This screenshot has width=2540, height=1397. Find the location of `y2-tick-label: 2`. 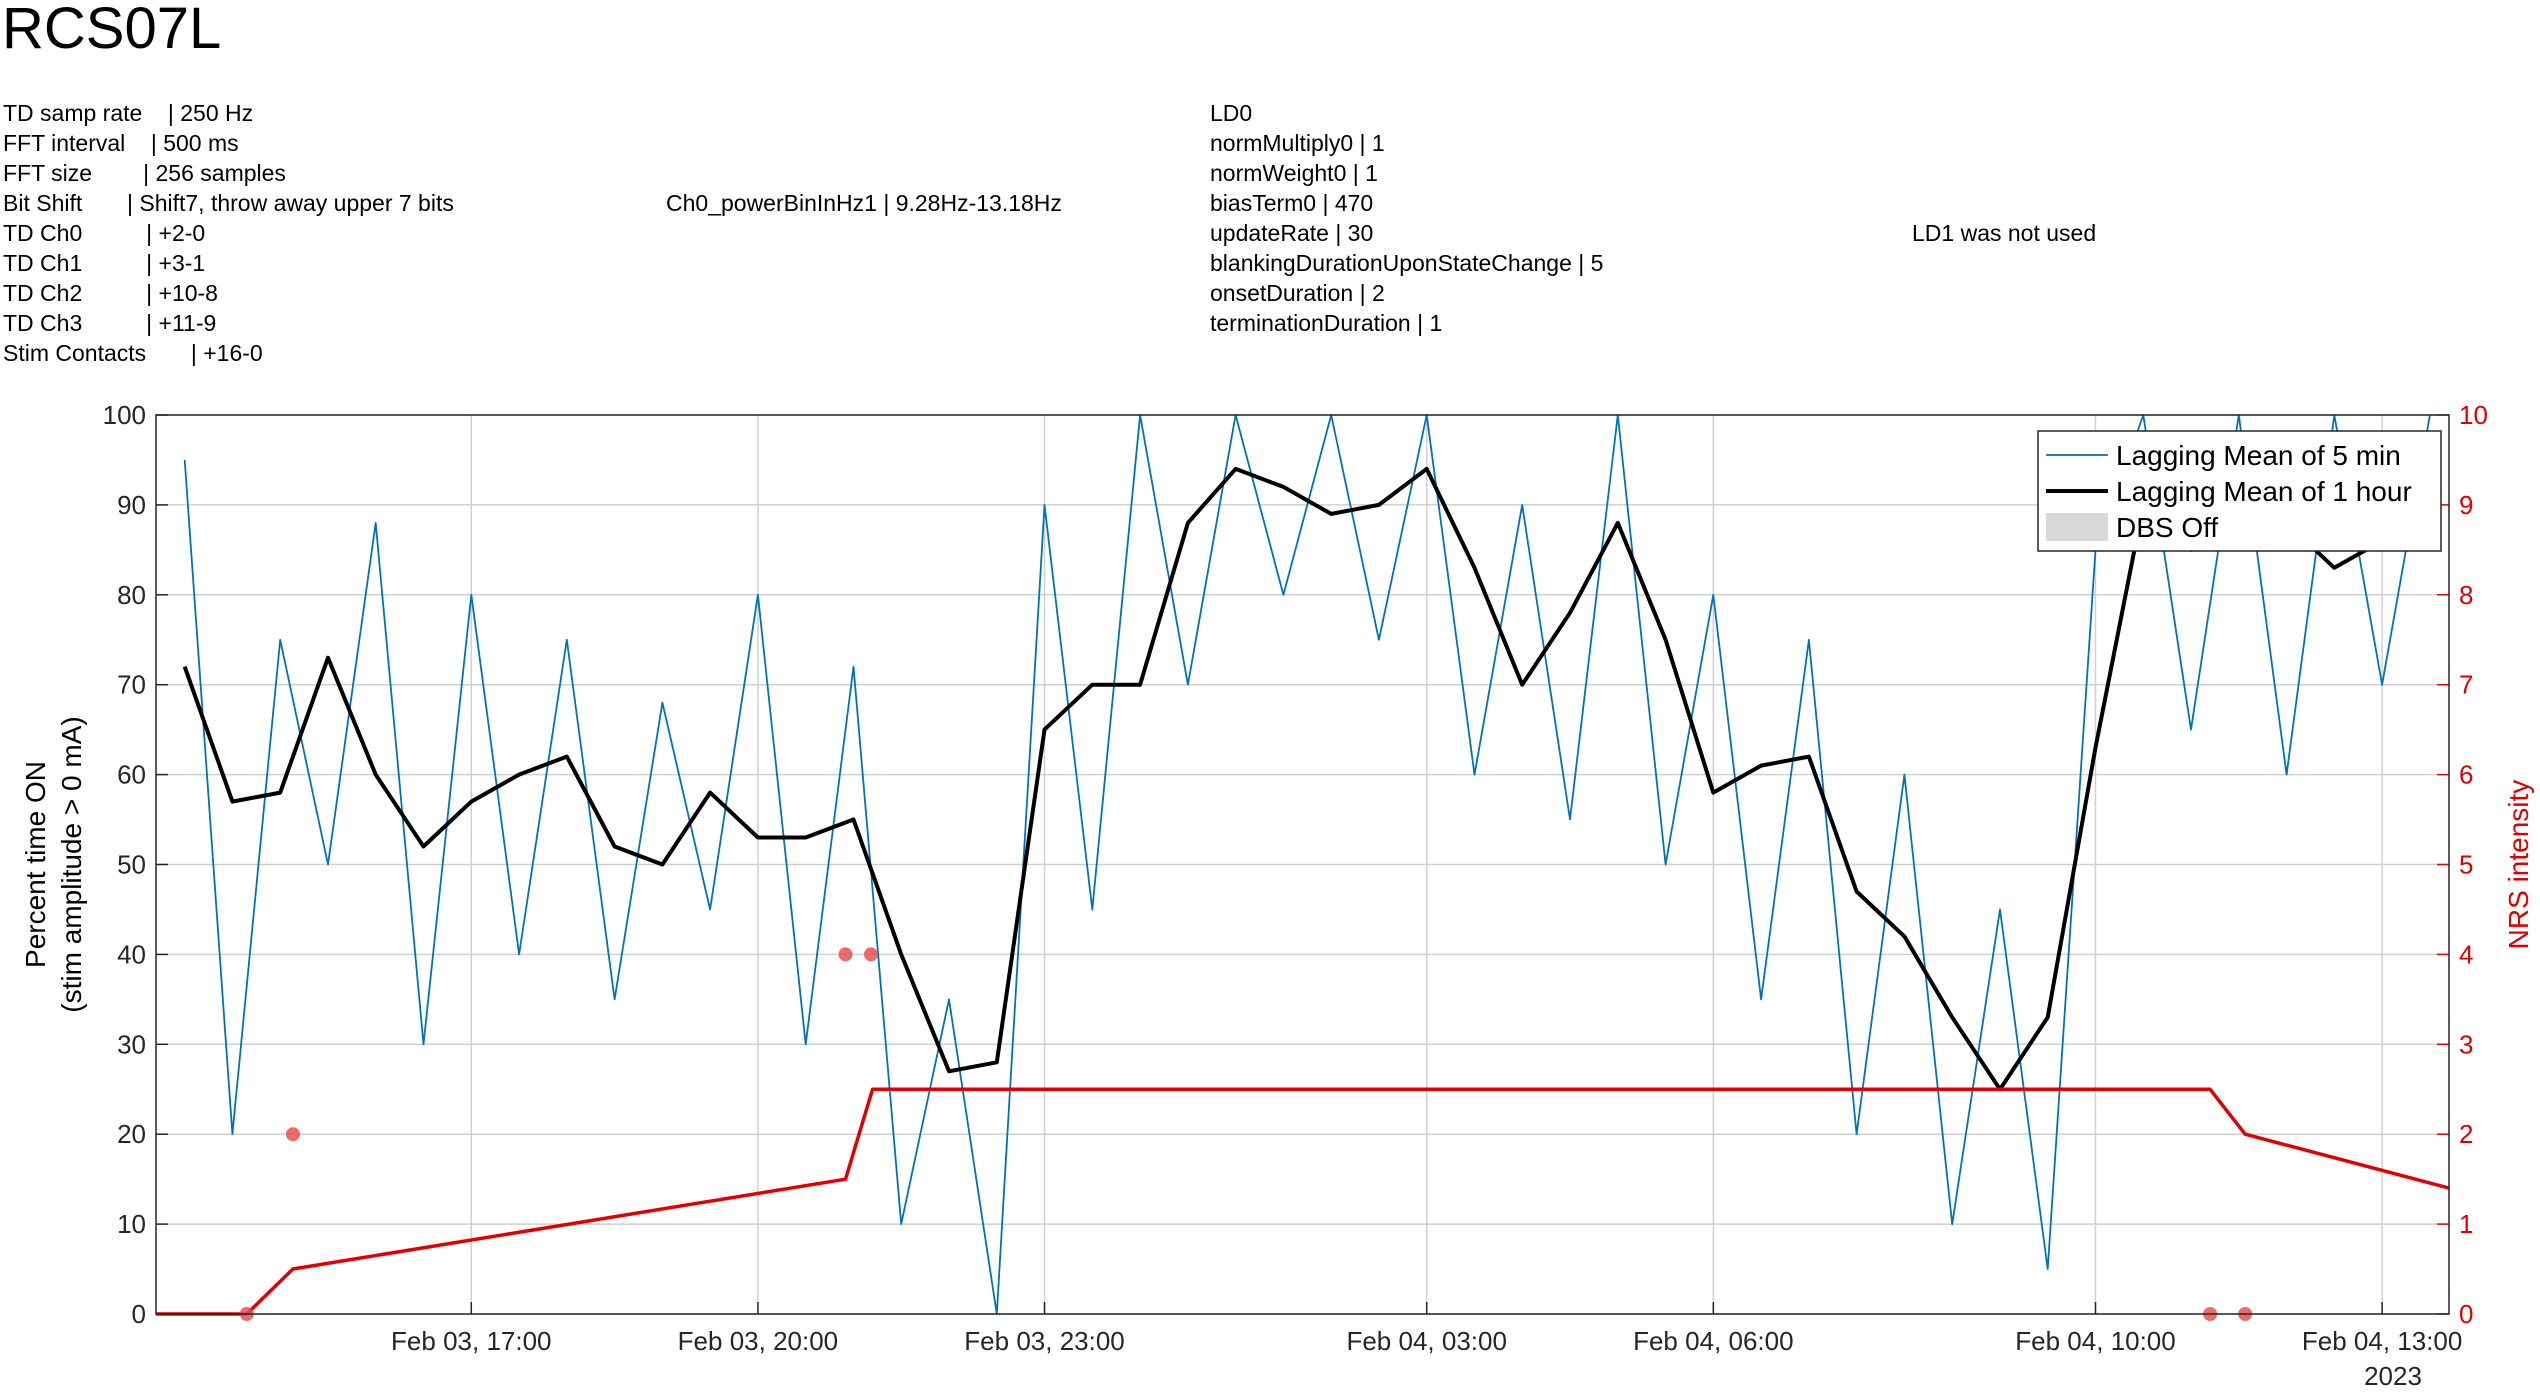

y2-tick-label: 2 is located at coordinates (2466, 1134).